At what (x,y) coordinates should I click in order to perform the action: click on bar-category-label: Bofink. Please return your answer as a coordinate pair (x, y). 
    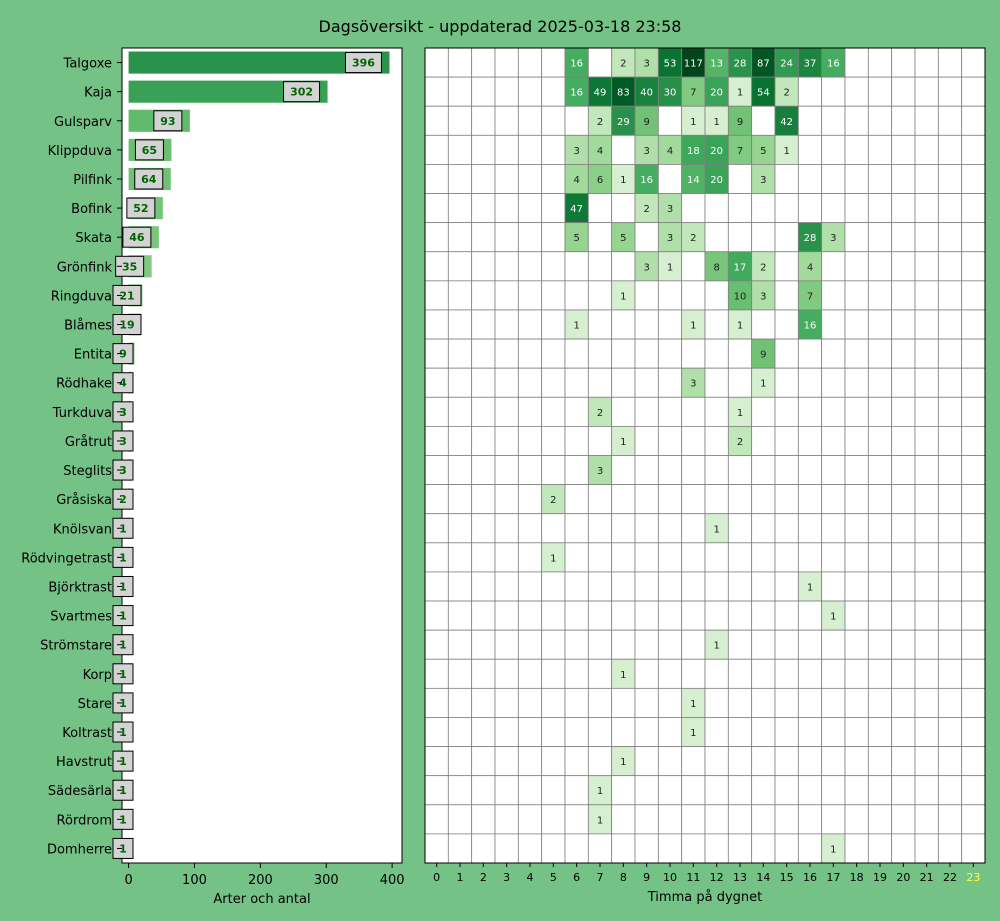
    Looking at the image, I should click on (91, 209).